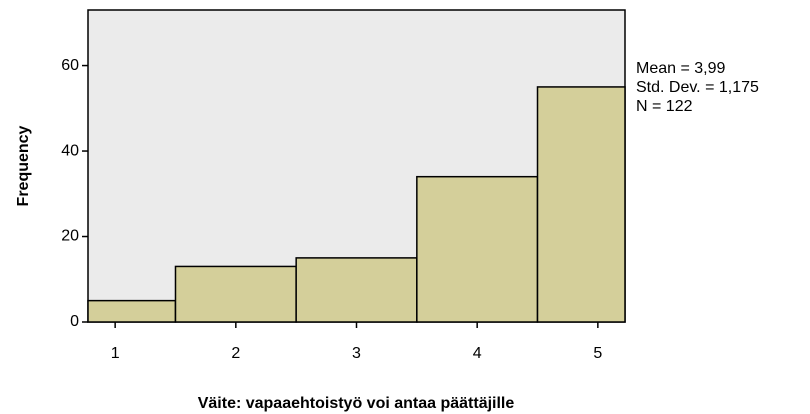 Image resolution: width=810 pixels, height=414 pixels. What do you see at coordinates (115, 353) in the screenshot?
I see `x-tick-label: 1` at bounding box center [115, 353].